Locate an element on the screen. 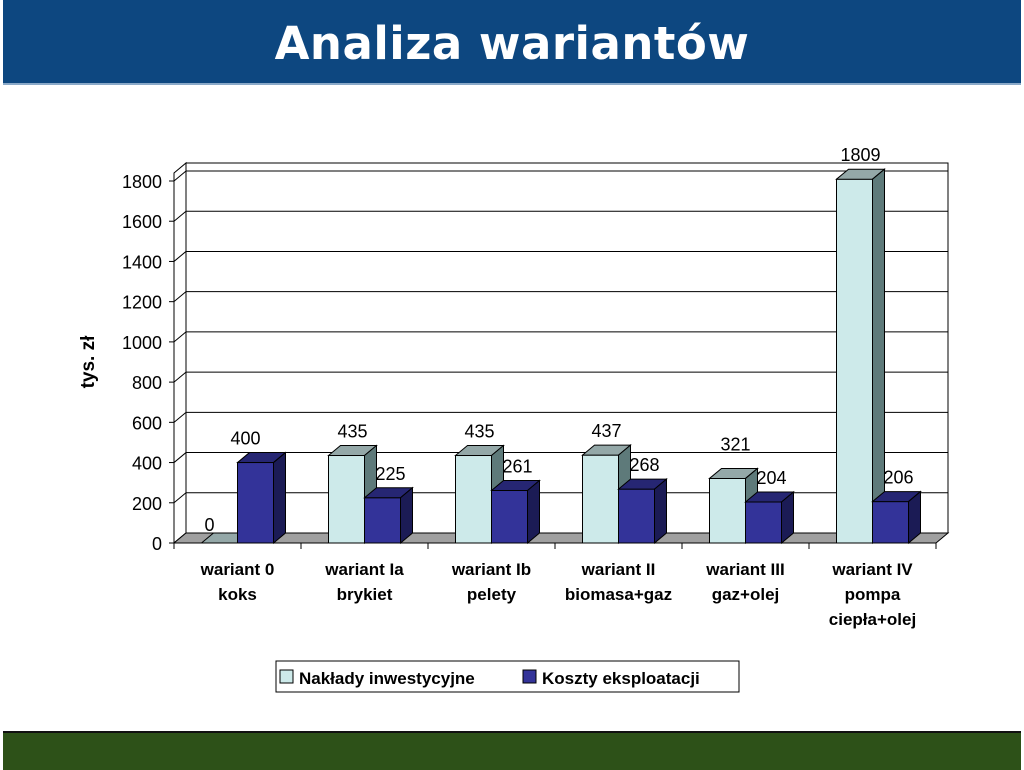  y-tick-label: 800 is located at coordinates (147, 383).